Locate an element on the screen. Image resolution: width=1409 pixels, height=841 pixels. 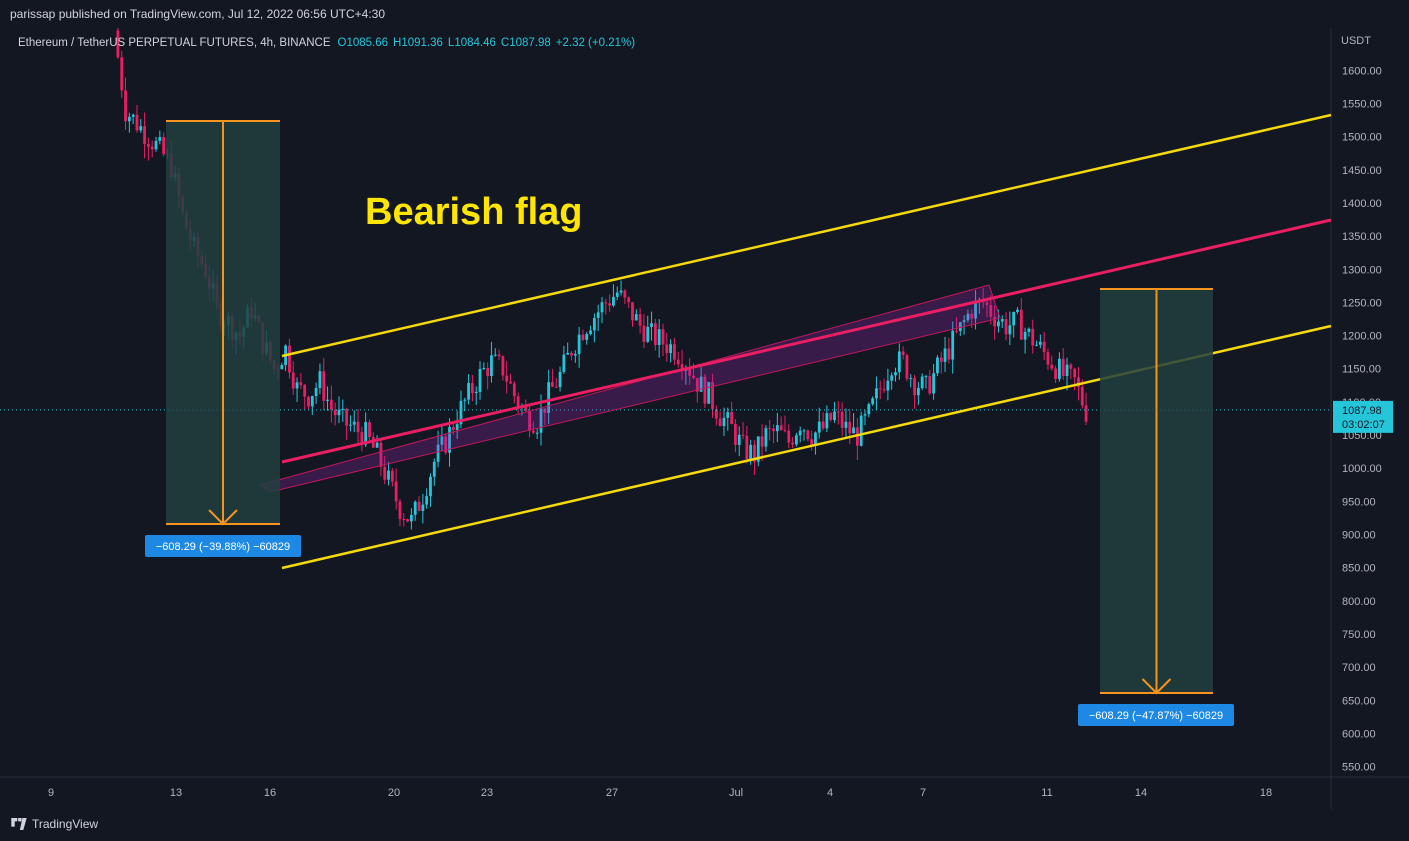
y-tick-label: 900.00 is located at coordinates (1359, 536).